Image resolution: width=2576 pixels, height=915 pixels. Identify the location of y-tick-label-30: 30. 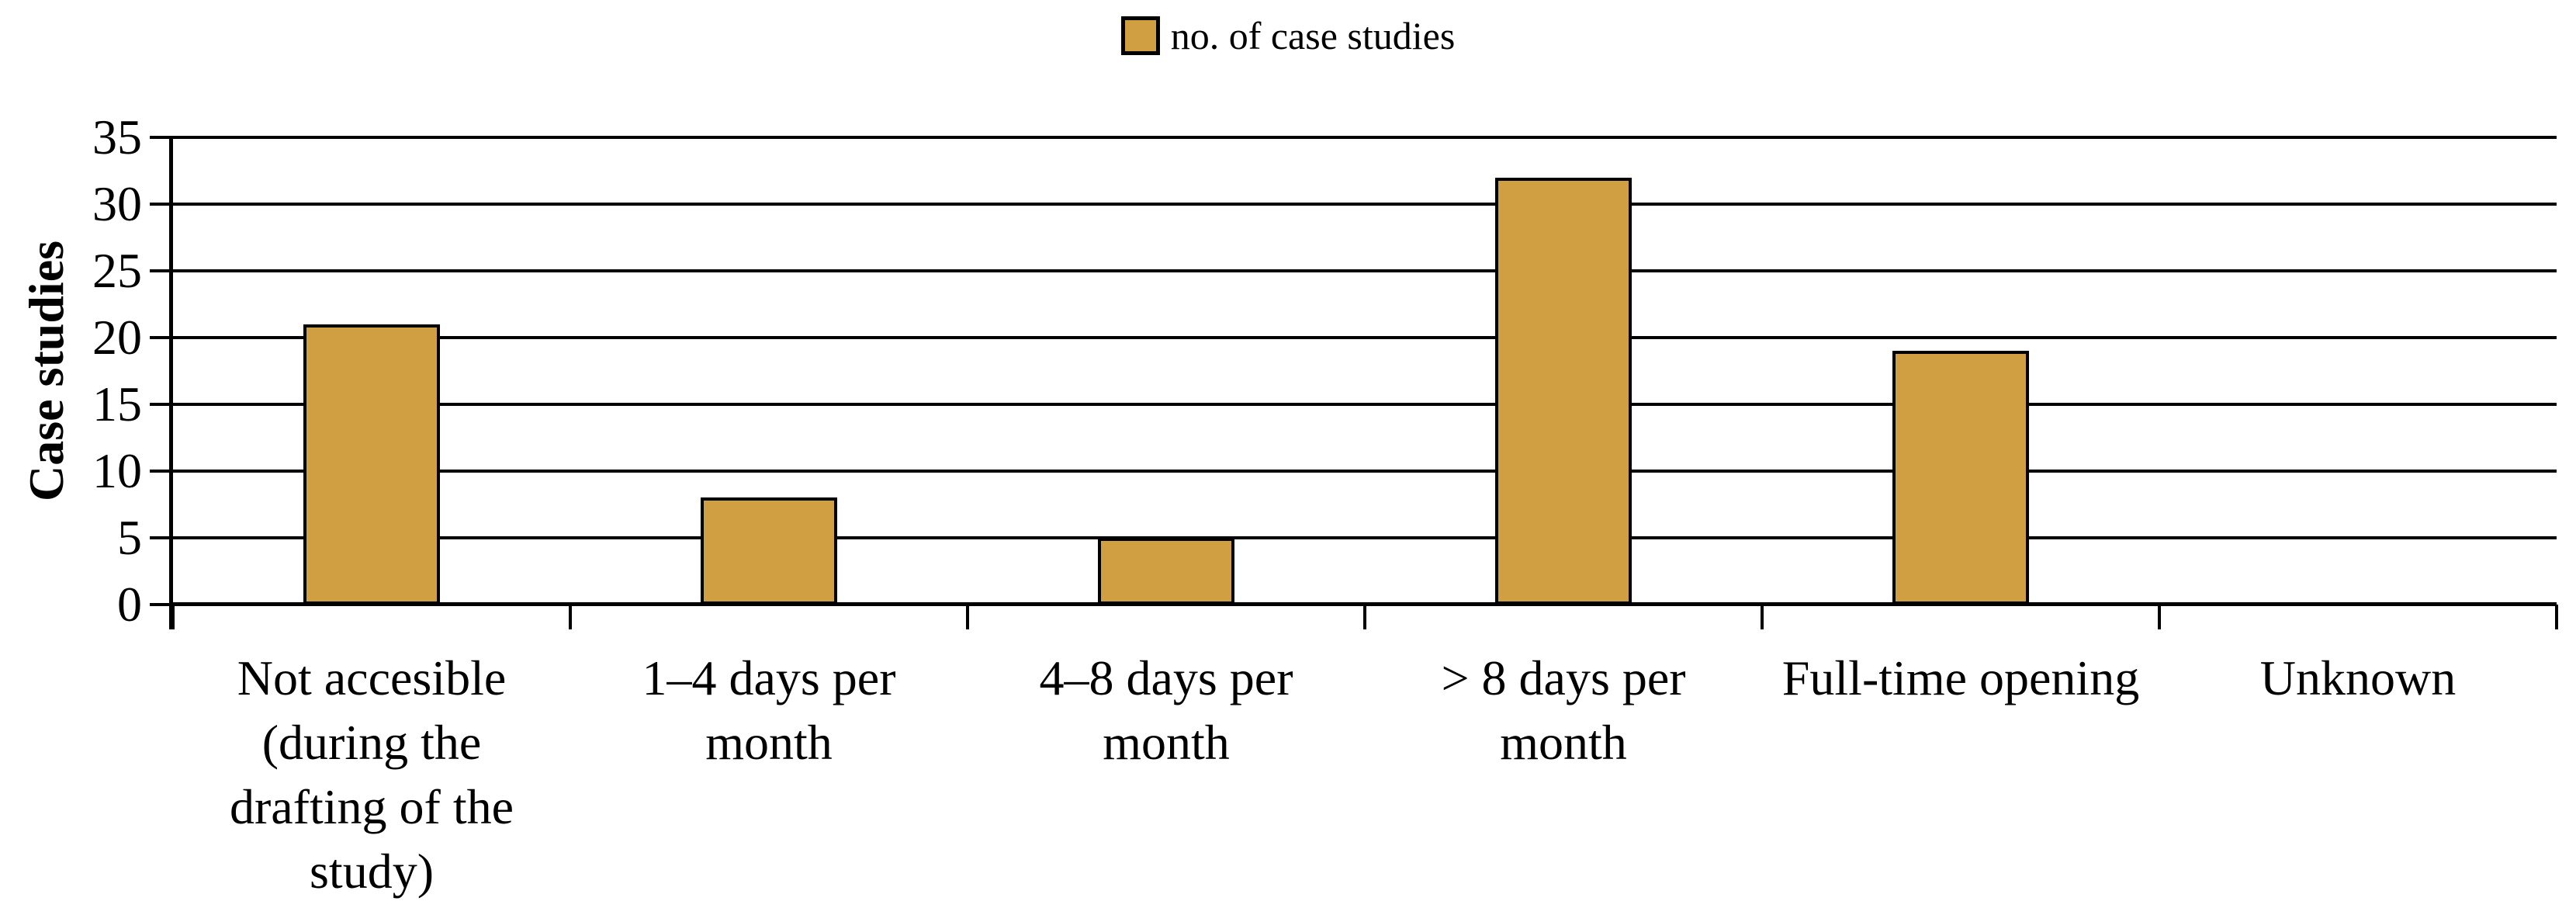
(117, 203).